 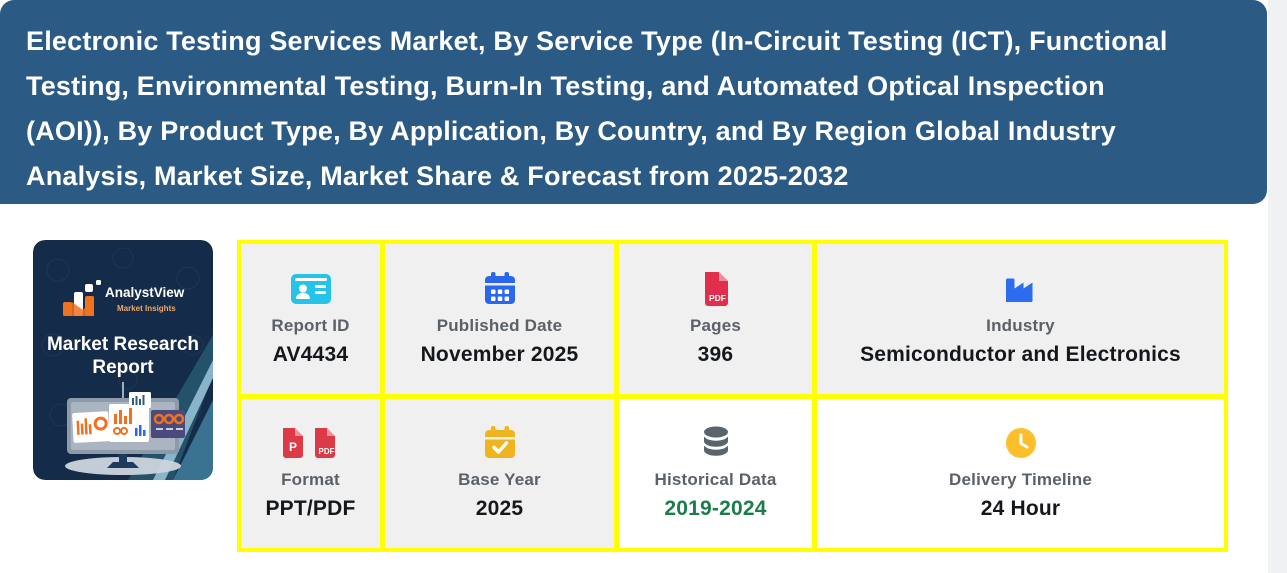 I want to click on meta-value: 2025, so click(x=499, y=509).